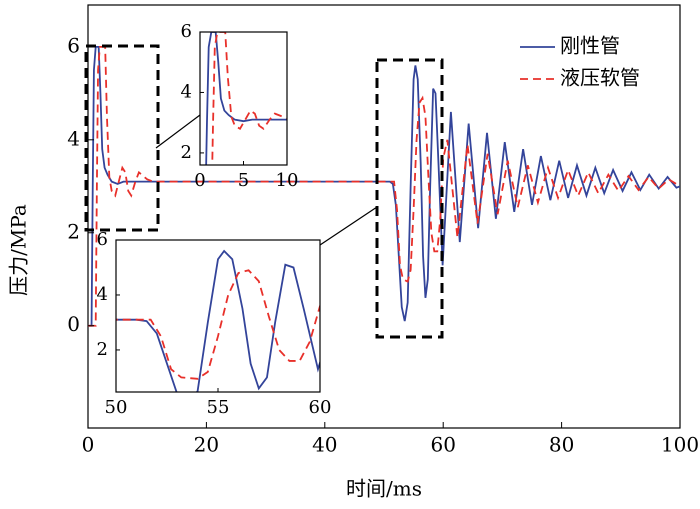 The image size is (700, 509). I want to click on legend-label: 刚性管, so click(590, 46).